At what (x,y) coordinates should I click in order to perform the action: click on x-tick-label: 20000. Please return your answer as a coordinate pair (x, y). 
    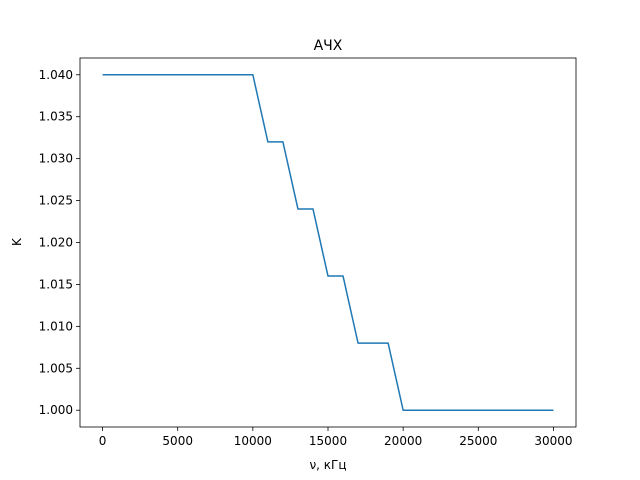
    Looking at the image, I should click on (403, 441).